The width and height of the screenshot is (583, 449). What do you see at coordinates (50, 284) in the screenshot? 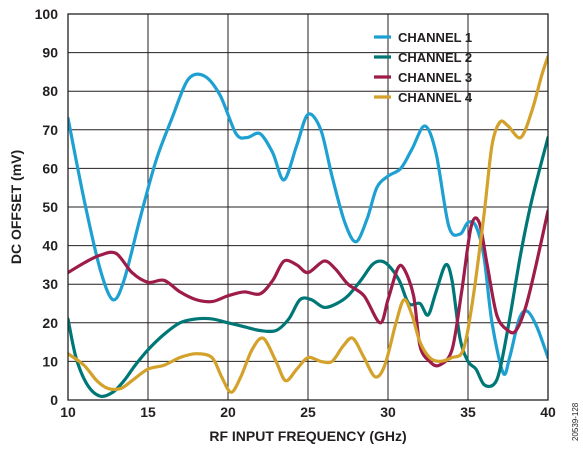
I see `y-tick-label: 30` at bounding box center [50, 284].